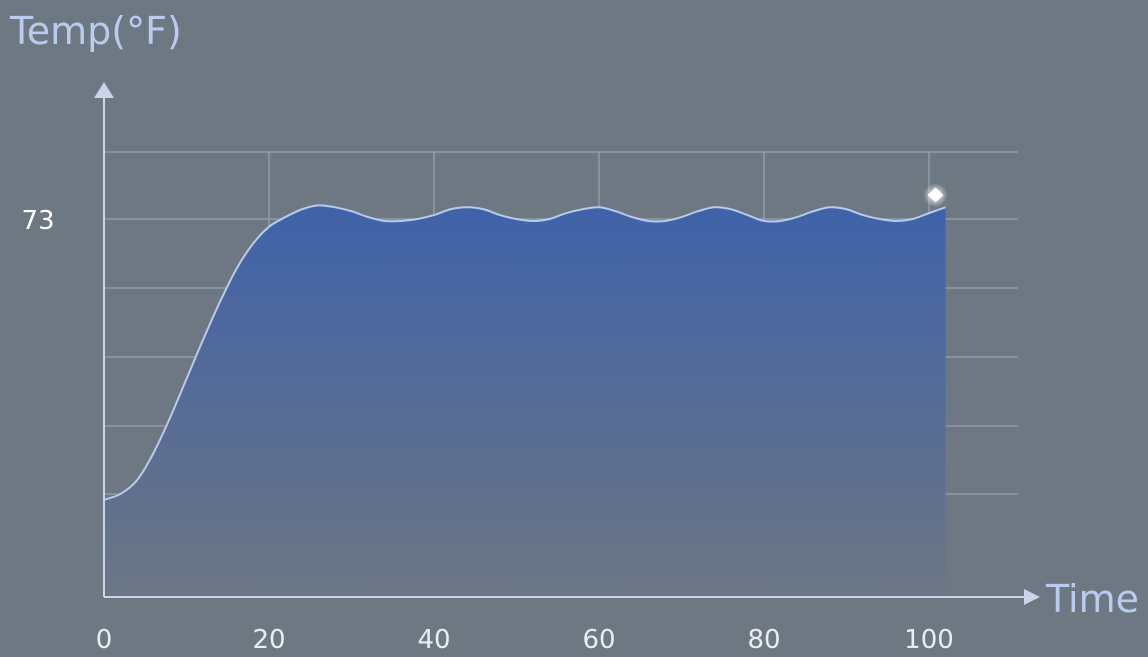 The width and height of the screenshot is (1148, 657). Describe the element at coordinates (935, 195) in the screenshot. I see `series-endpoint-marker` at that location.